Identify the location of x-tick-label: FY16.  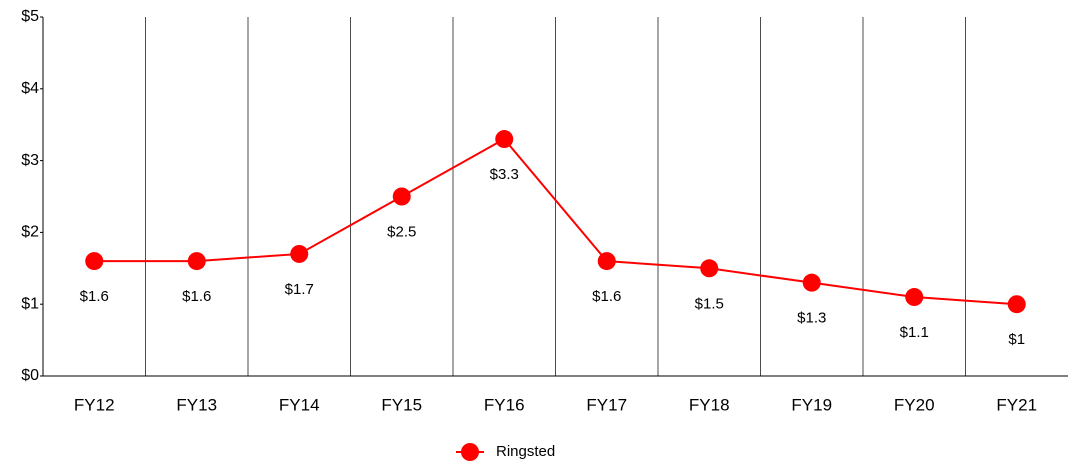
(504, 404).